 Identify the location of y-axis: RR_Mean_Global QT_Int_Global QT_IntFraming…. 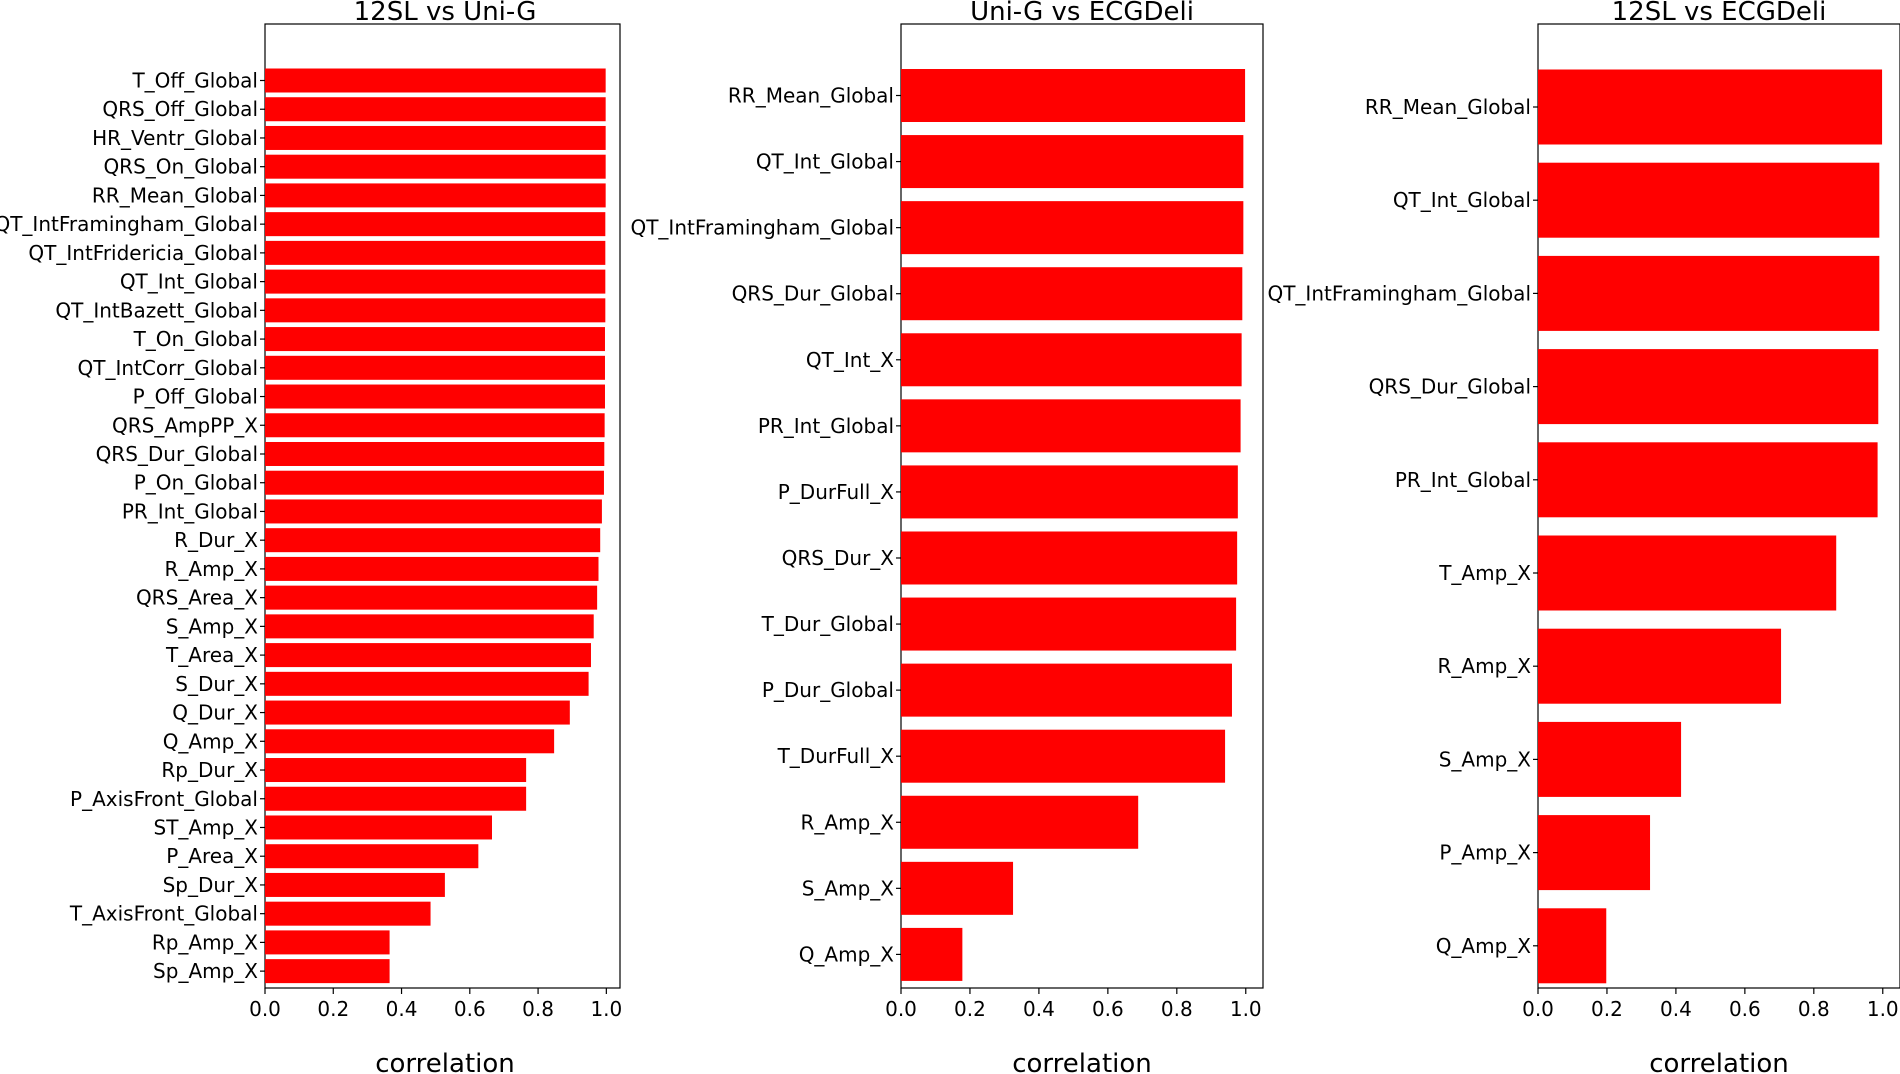
(1402, 526).